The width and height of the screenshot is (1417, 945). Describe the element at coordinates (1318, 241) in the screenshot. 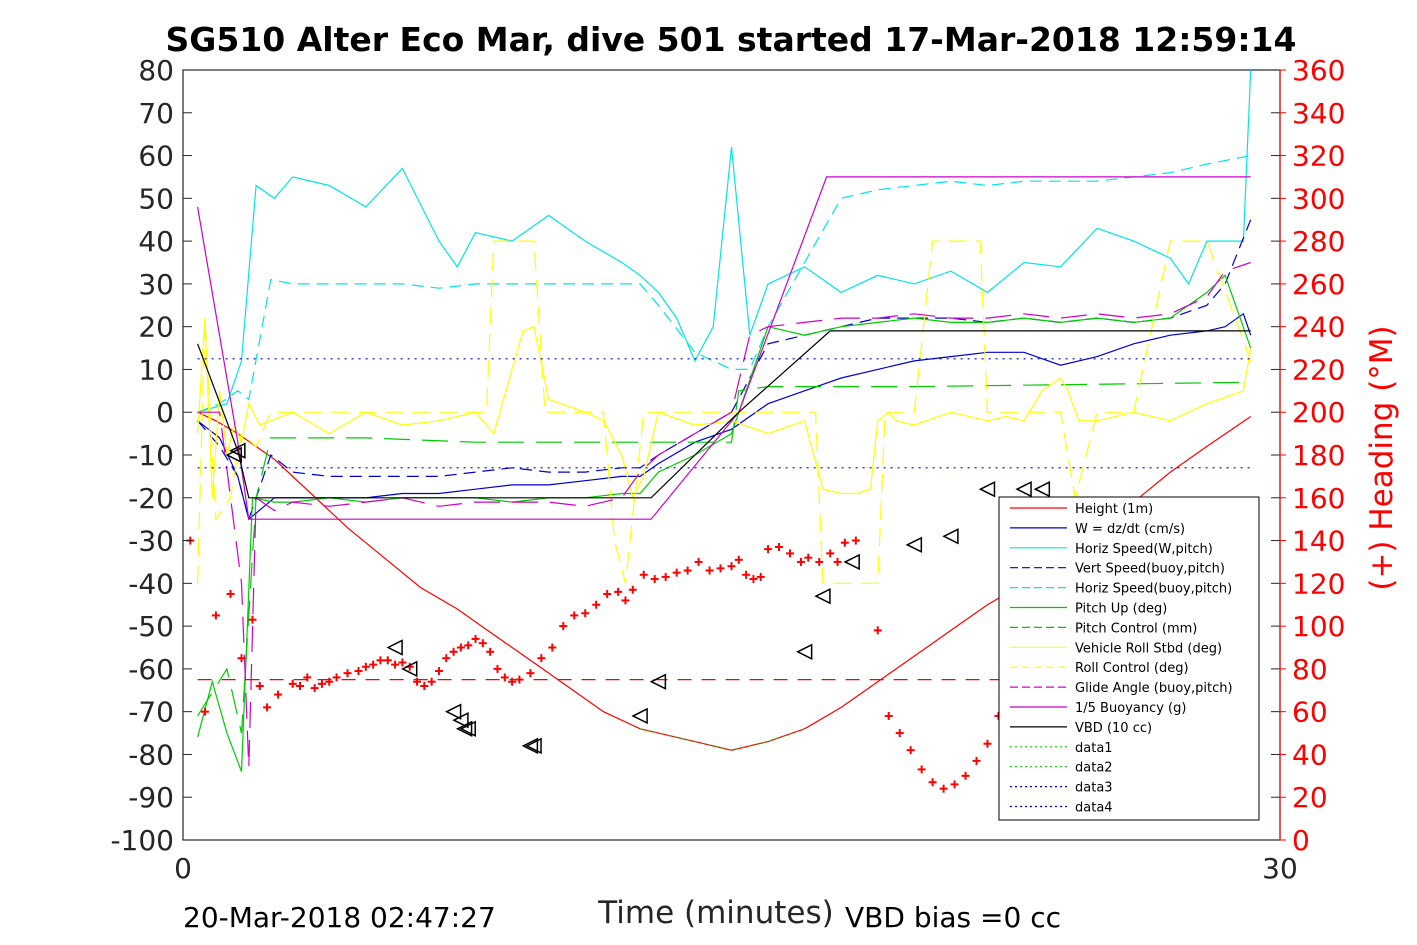

I see `y2-tick-label: 280` at that location.